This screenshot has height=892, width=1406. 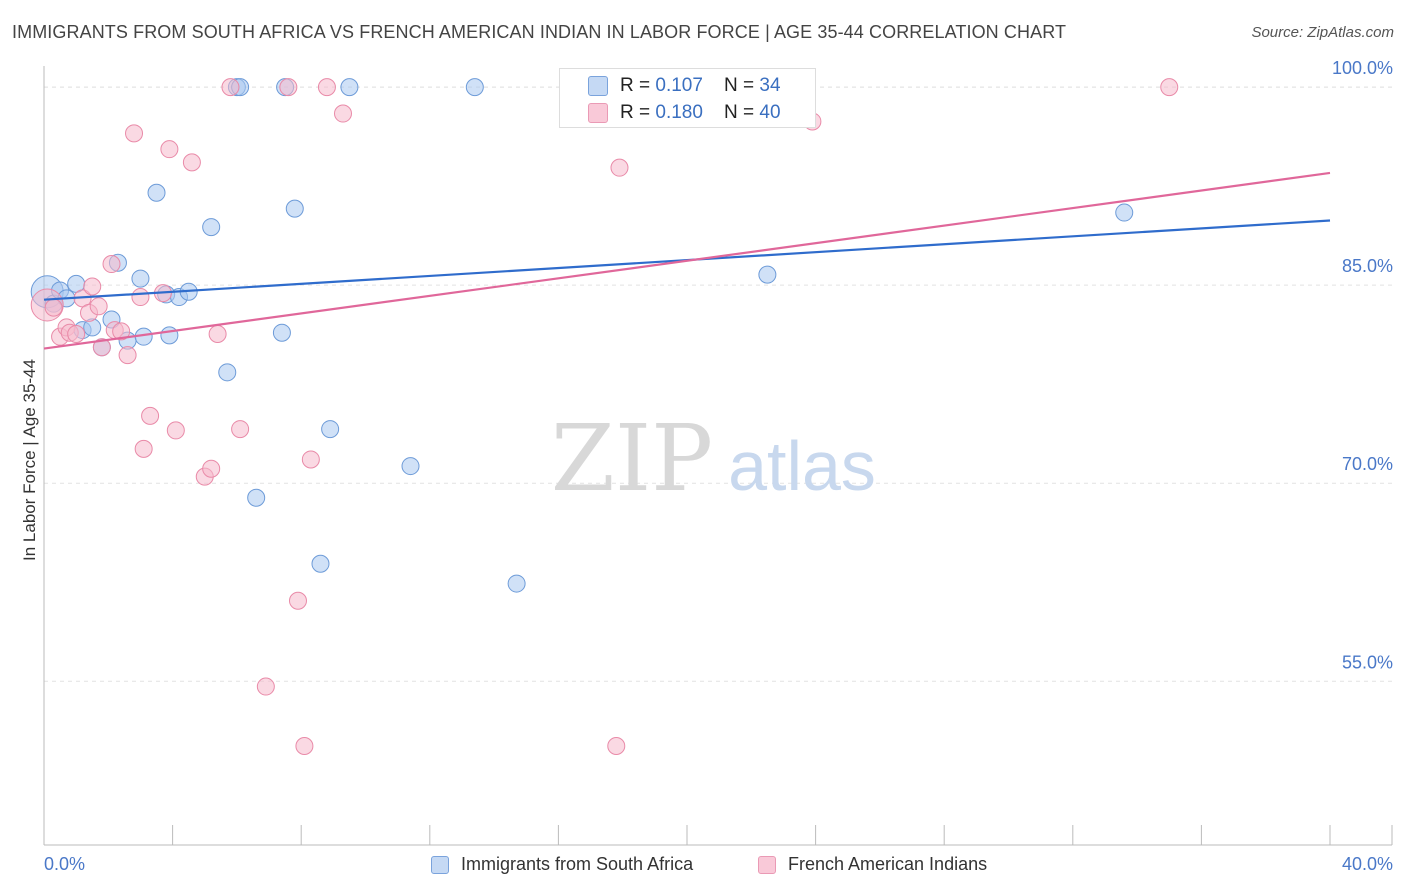 What do you see at coordinates (577, 864) in the screenshot?
I see `legend-label-south-africa: Immigrants from South Africa` at bounding box center [577, 864].